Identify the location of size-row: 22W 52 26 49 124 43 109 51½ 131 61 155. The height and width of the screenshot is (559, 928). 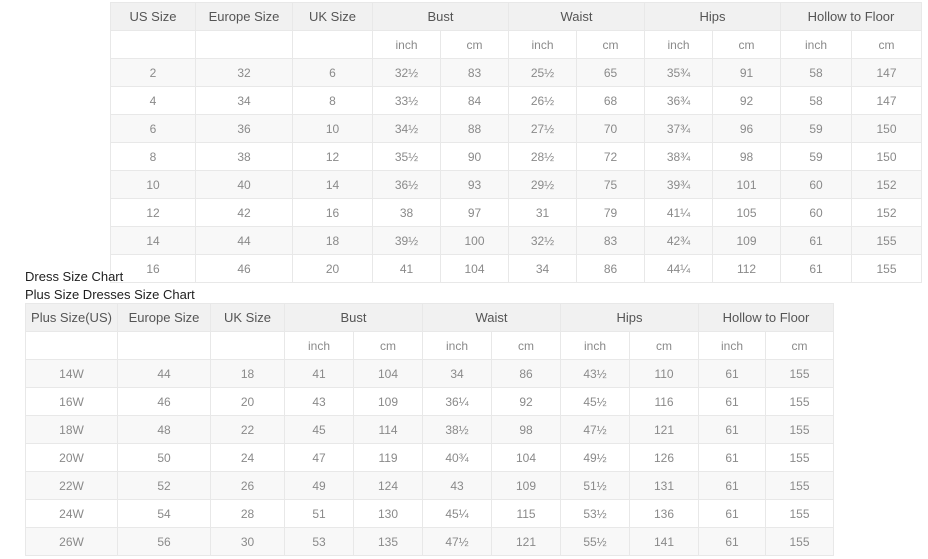
(429, 485).